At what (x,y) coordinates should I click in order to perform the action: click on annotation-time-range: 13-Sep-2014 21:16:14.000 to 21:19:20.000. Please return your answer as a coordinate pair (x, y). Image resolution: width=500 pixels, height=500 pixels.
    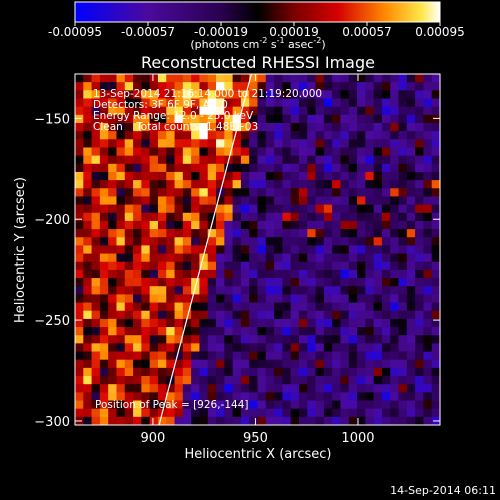
    Looking at the image, I should click on (207, 94).